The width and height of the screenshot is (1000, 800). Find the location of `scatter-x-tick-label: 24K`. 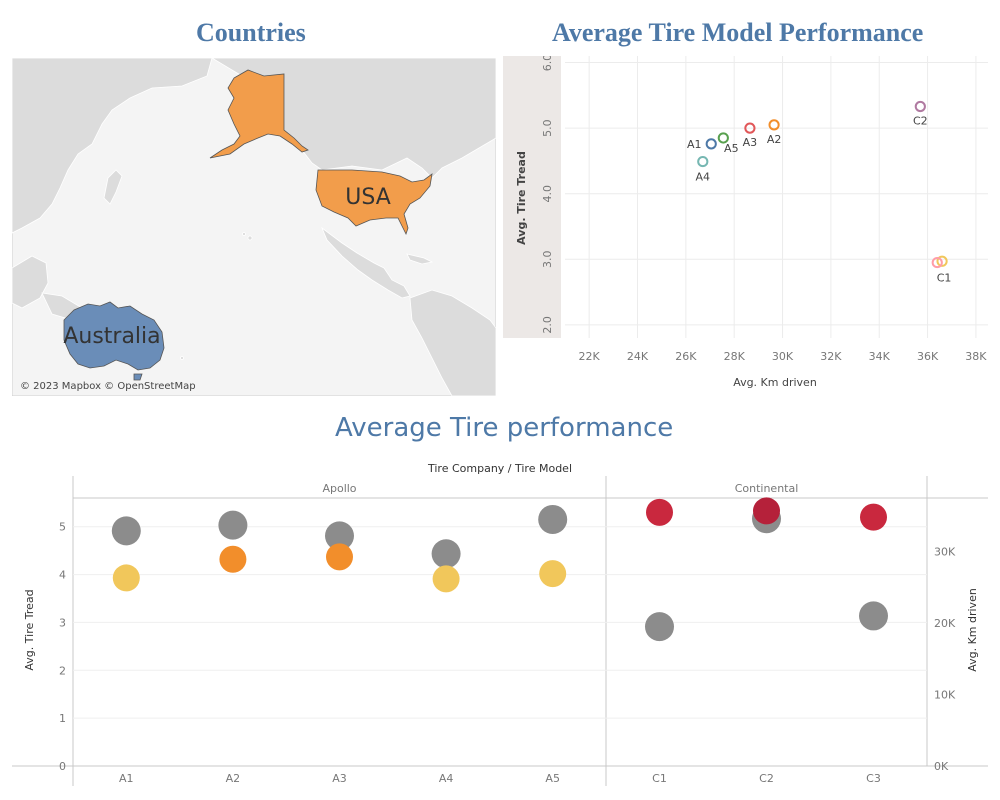

scatter-x-tick-label: 24K is located at coordinates (638, 356).